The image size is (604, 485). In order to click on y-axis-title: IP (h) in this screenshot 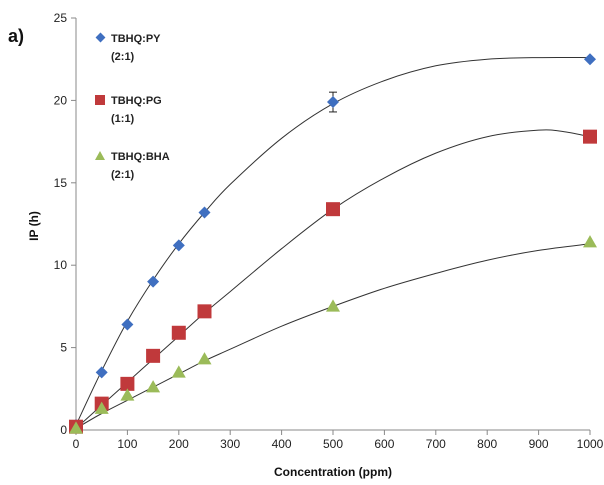, I will do `click(34, 226)`.